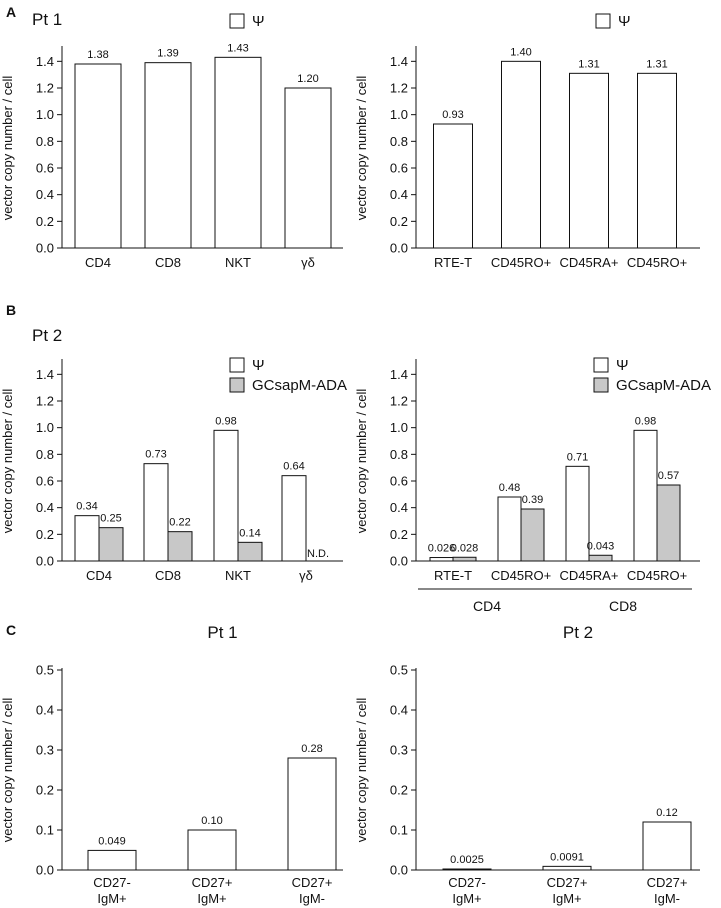 The image size is (721, 908). I want to click on b-left-y-tick-label: 0.2, so click(45, 534).